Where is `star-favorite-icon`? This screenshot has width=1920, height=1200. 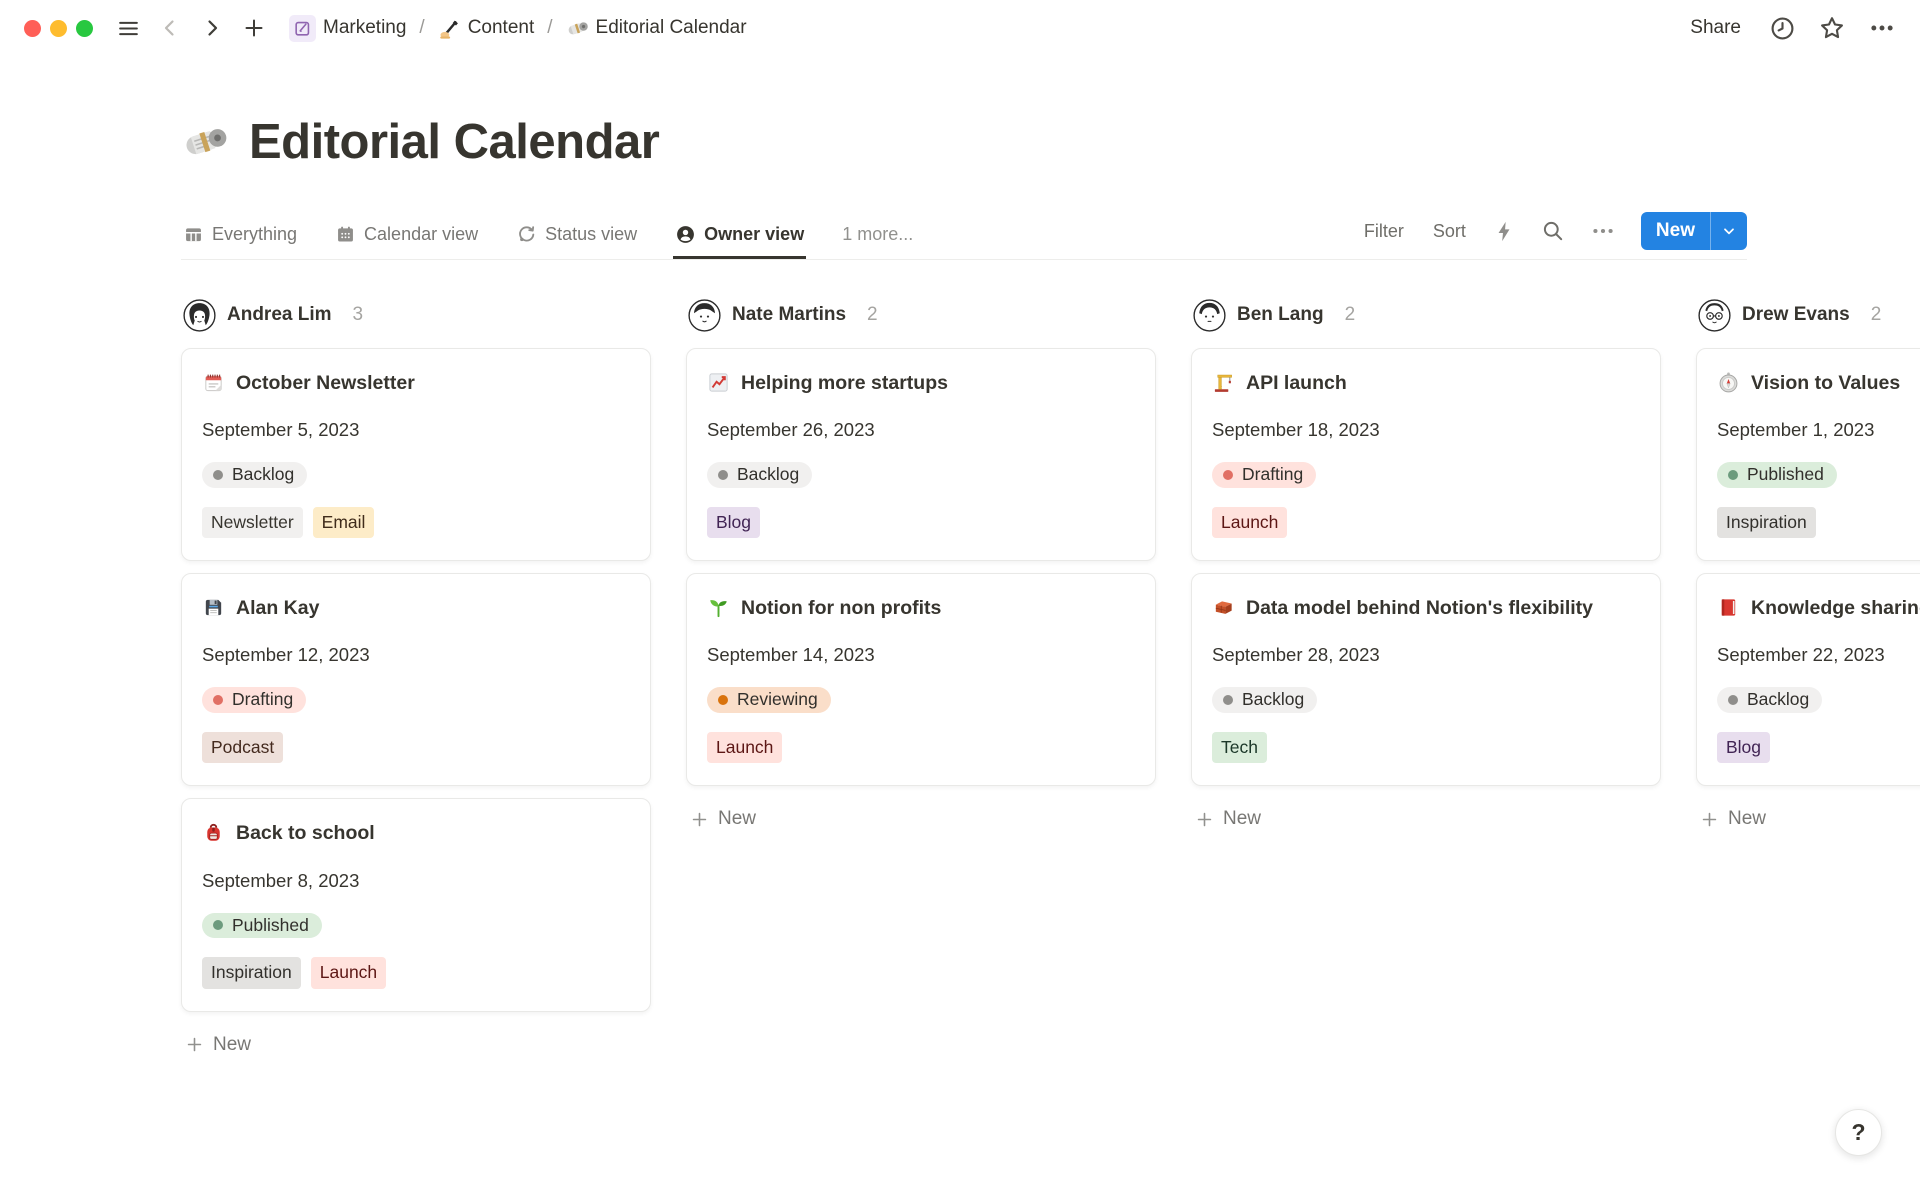 star-favorite-icon is located at coordinates (1832, 28).